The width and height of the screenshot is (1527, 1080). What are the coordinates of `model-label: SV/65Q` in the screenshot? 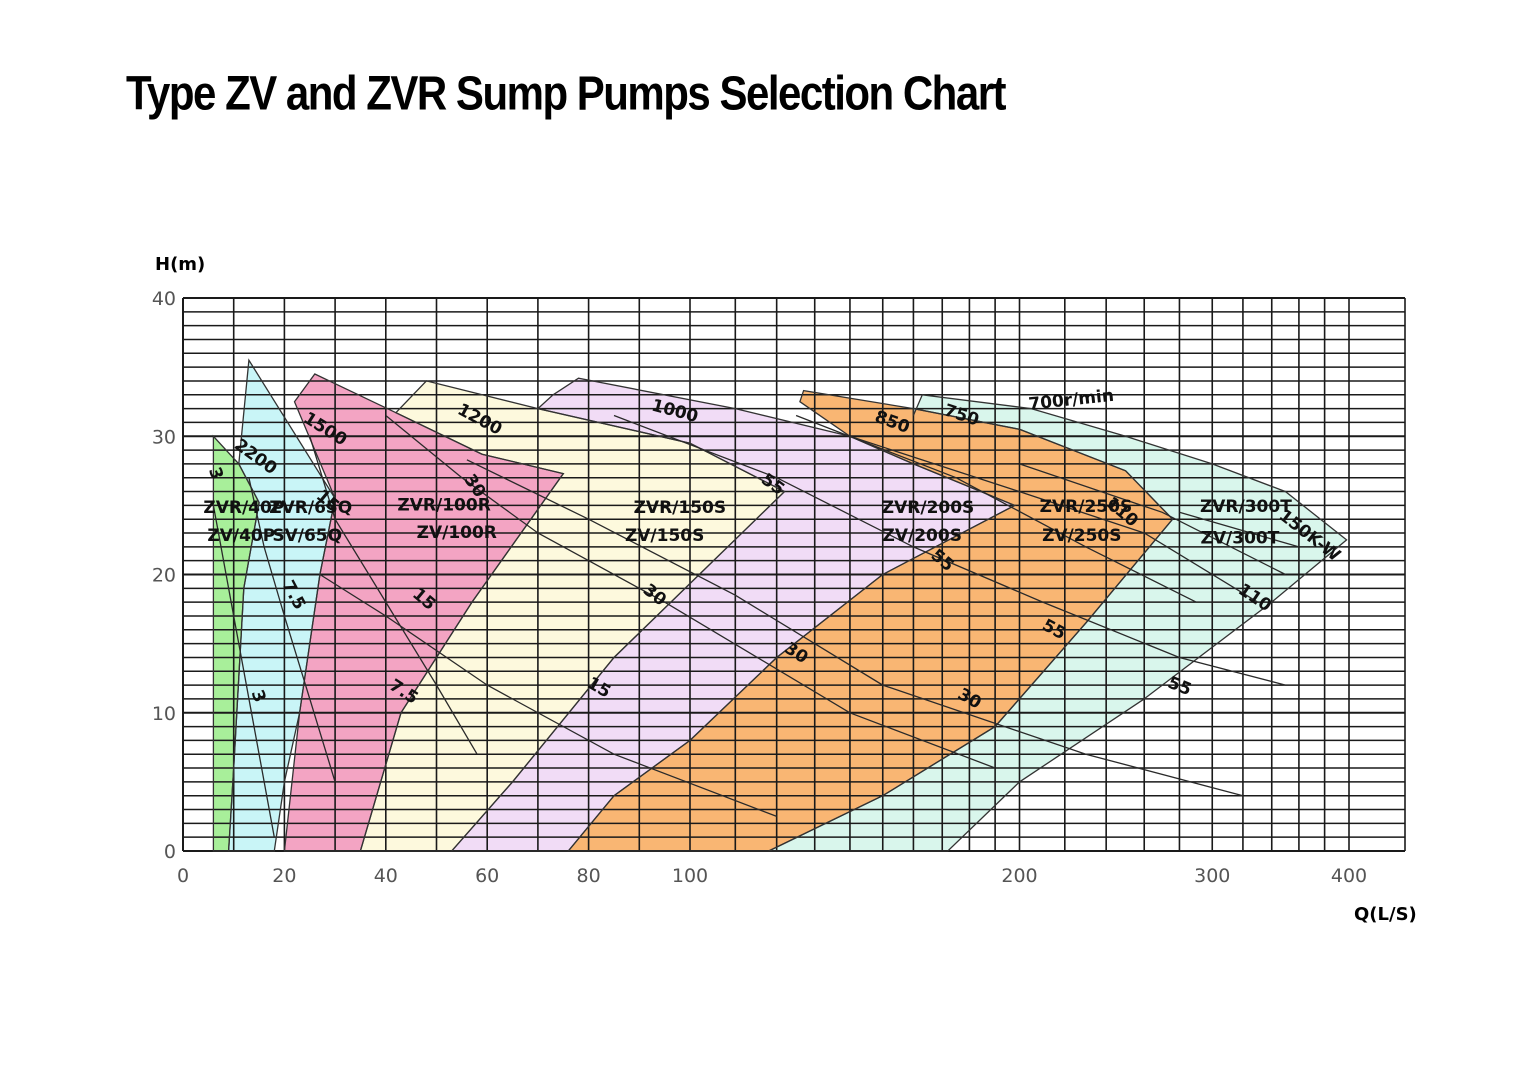 It's located at (307, 536).